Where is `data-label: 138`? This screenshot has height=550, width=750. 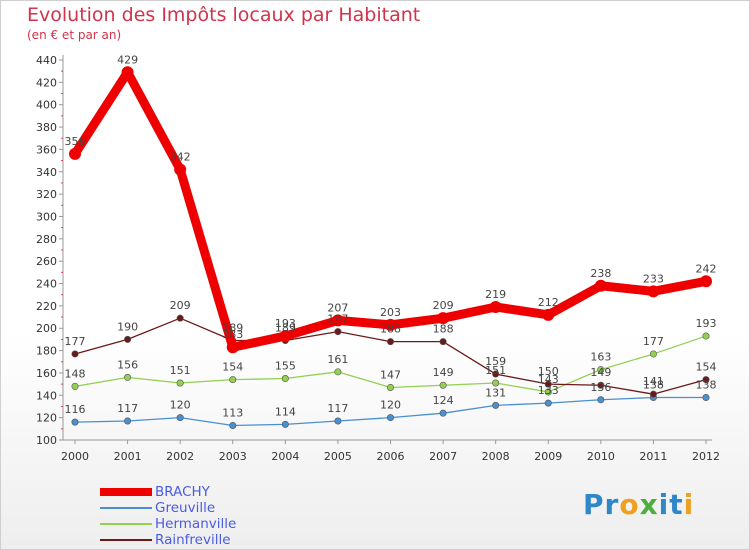 data-label: 138 is located at coordinates (653, 385).